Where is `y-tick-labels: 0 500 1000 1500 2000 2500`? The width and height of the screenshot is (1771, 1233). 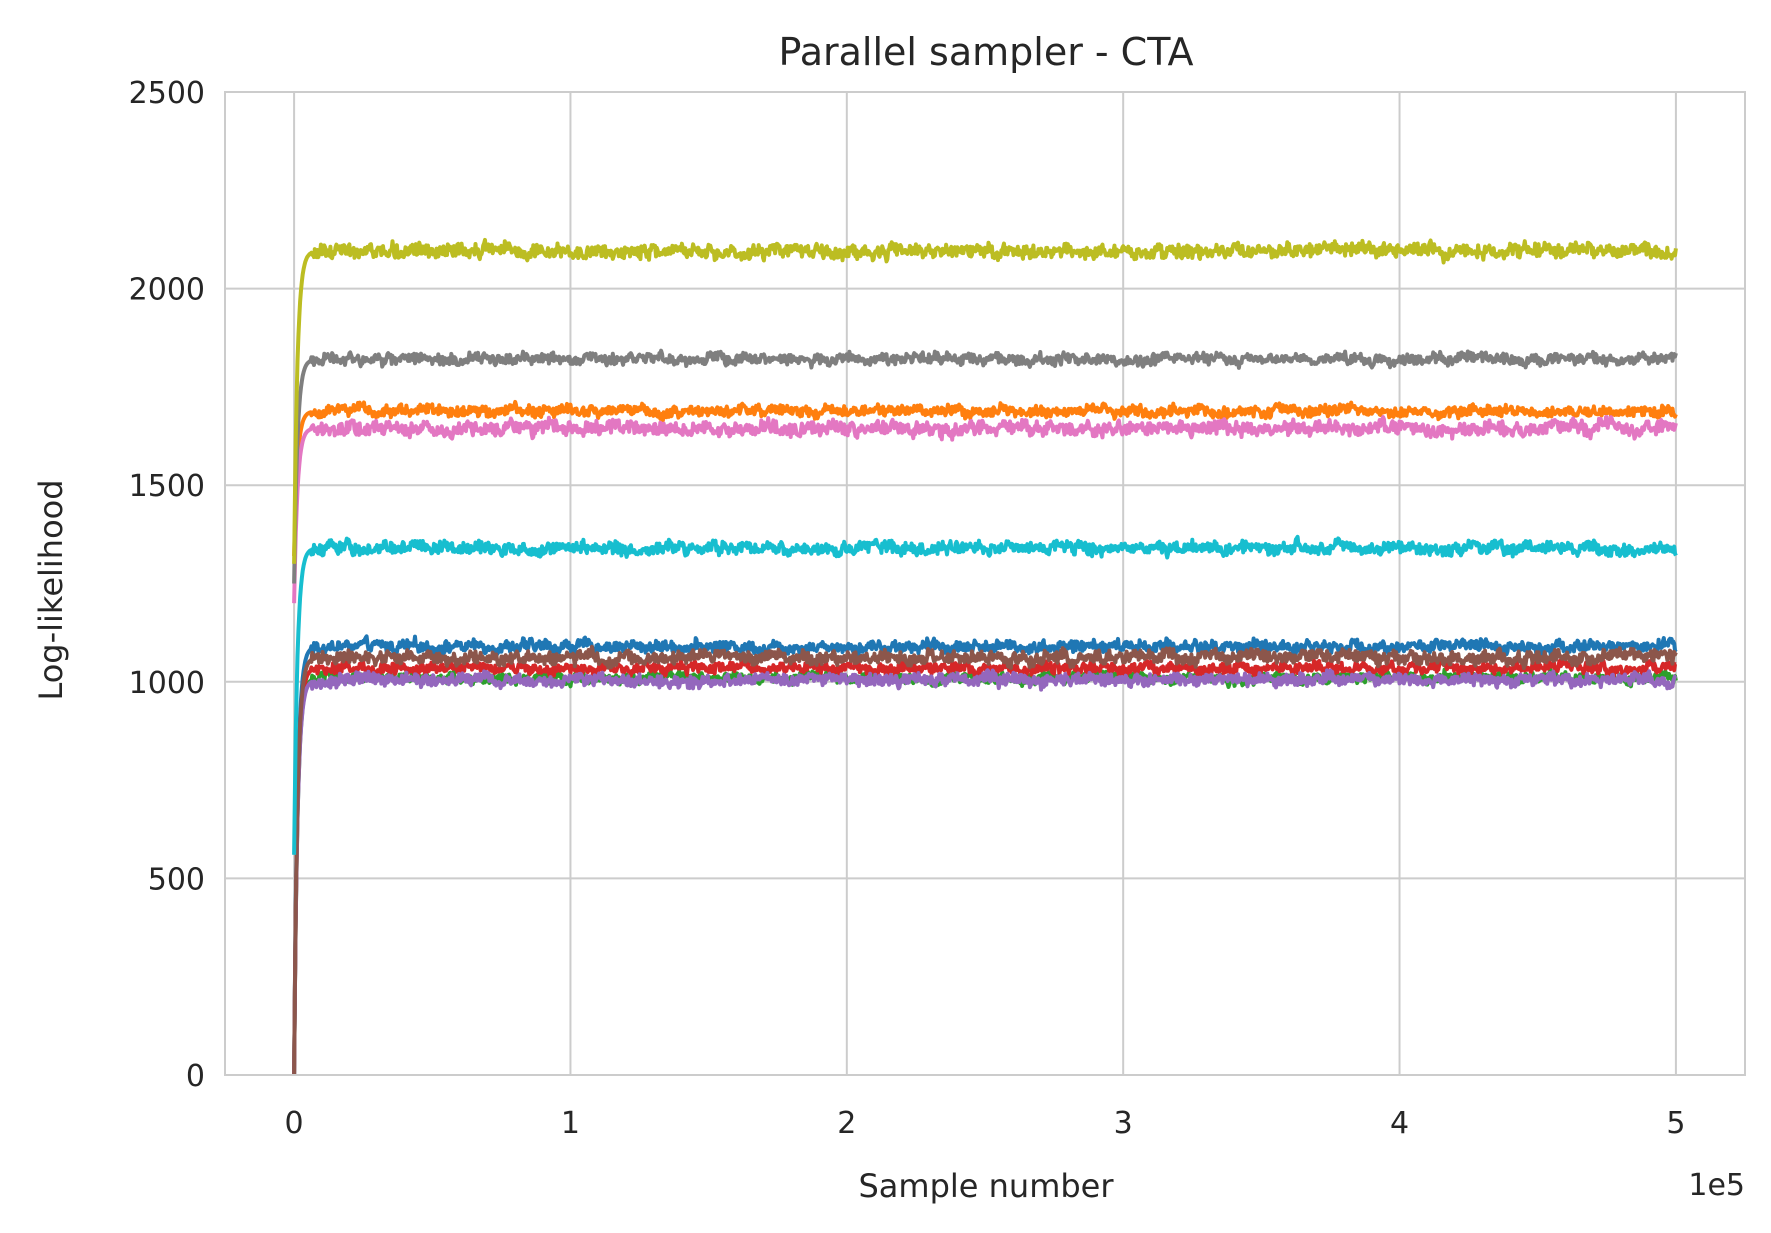 y-tick-labels: 0 500 1000 1500 2000 2500 is located at coordinates (167, 585).